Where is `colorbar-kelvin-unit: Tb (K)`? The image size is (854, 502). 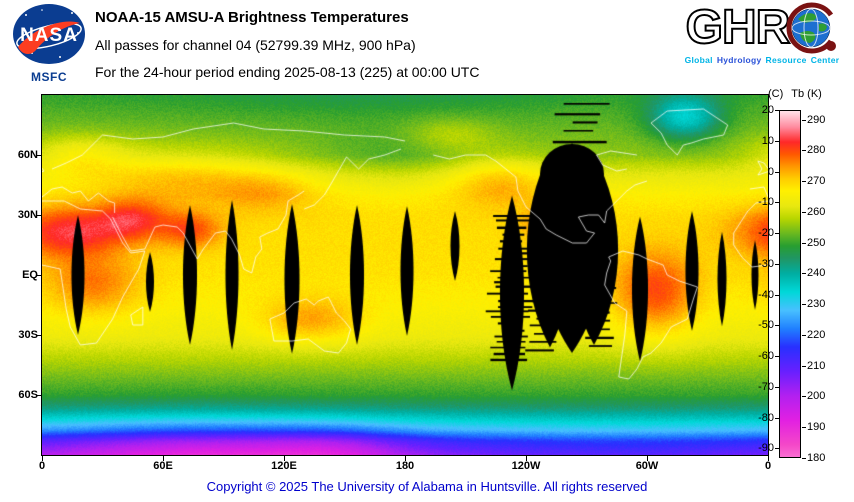 colorbar-kelvin-unit: Tb (K) is located at coordinates (806, 94).